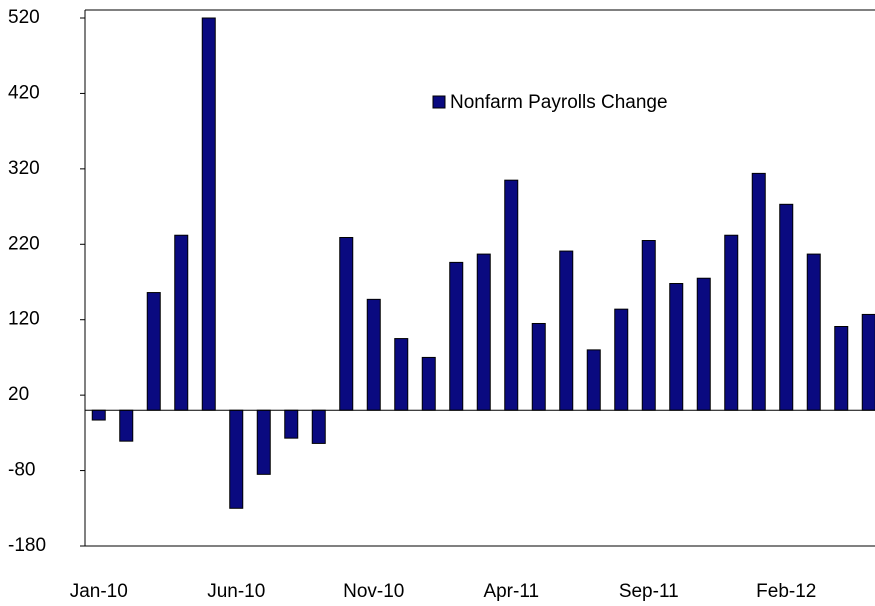 The width and height of the screenshot is (875, 606). What do you see at coordinates (511, 591) in the screenshot?
I see `x-tick-label: Apr-11` at bounding box center [511, 591].